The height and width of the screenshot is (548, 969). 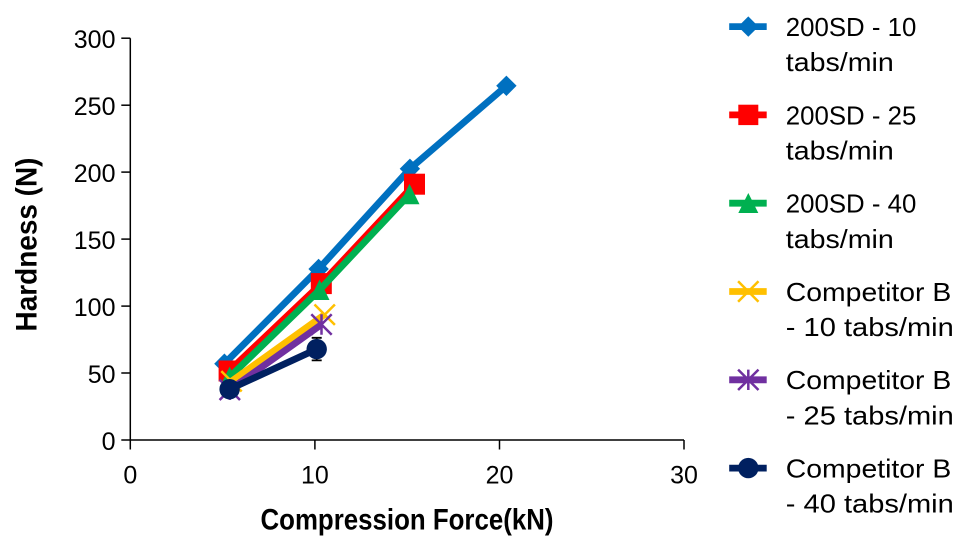 What do you see at coordinates (95, 107) in the screenshot?
I see `svg-text: 250` at bounding box center [95, 107].